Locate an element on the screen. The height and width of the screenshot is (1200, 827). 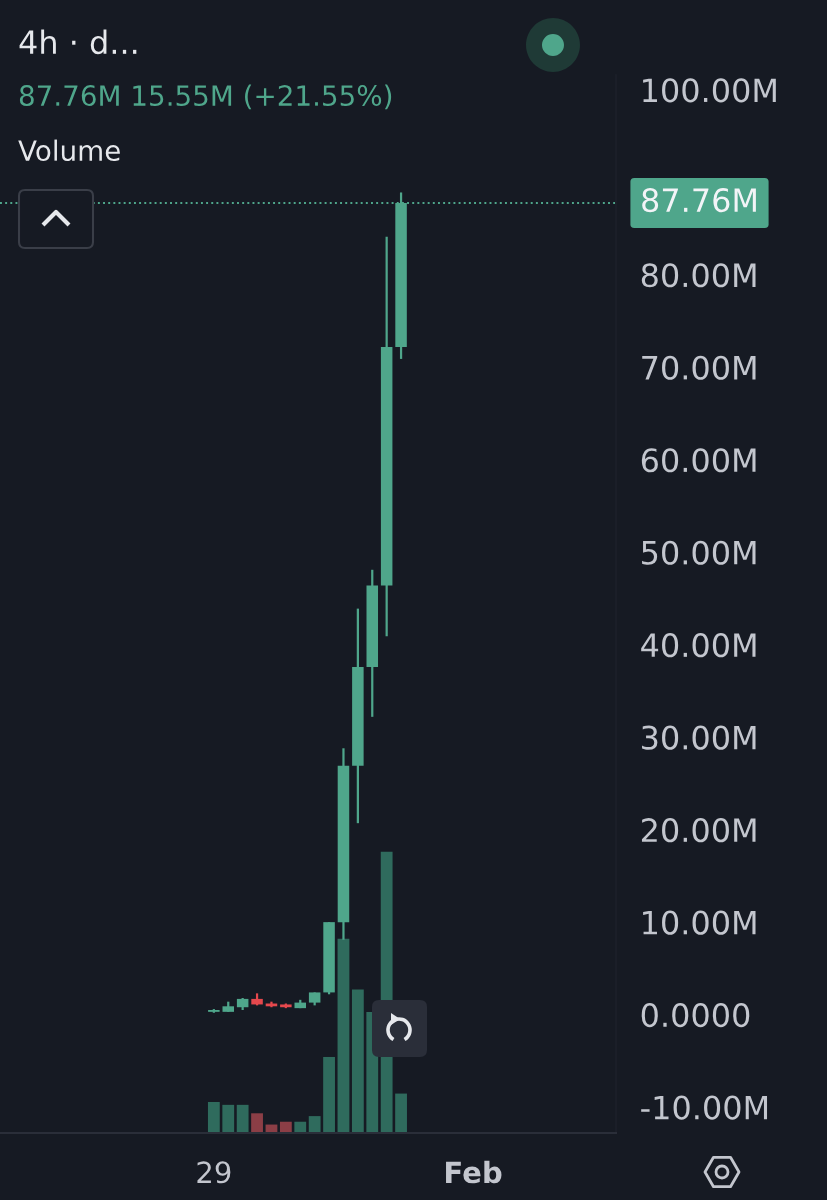
y-tick-label: 20.00M is located at coordinates (698, 830).